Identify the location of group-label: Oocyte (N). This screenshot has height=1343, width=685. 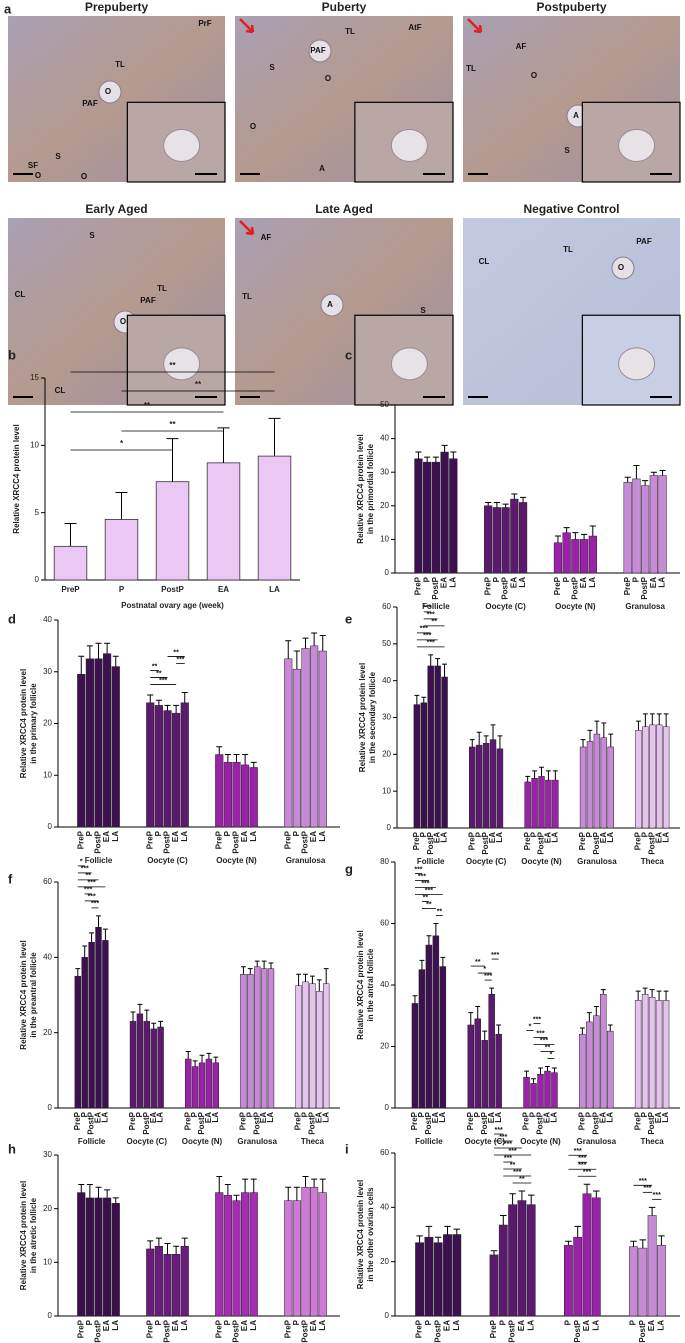
(540, 1141).